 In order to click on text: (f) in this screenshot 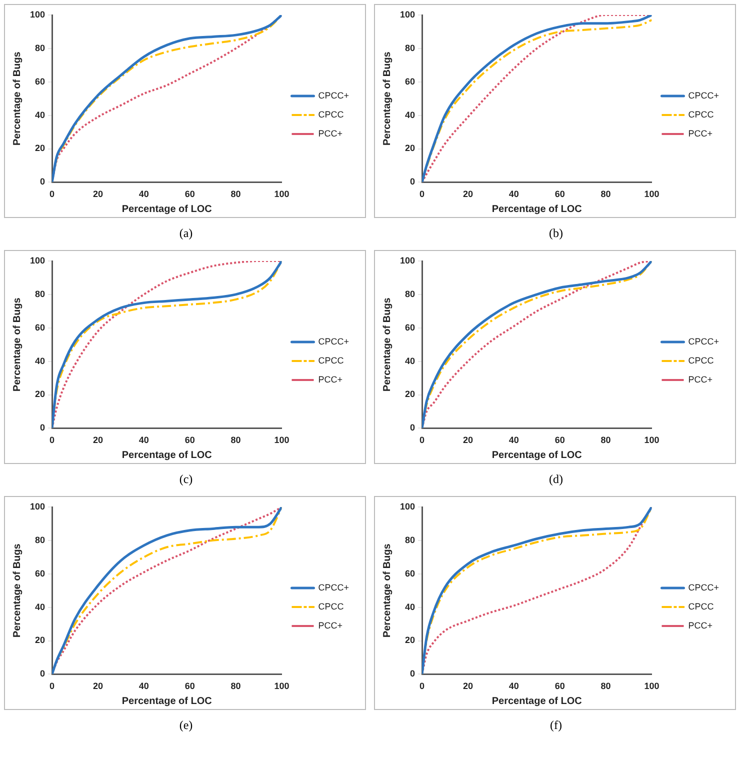, I will do `click(556, 725)`.